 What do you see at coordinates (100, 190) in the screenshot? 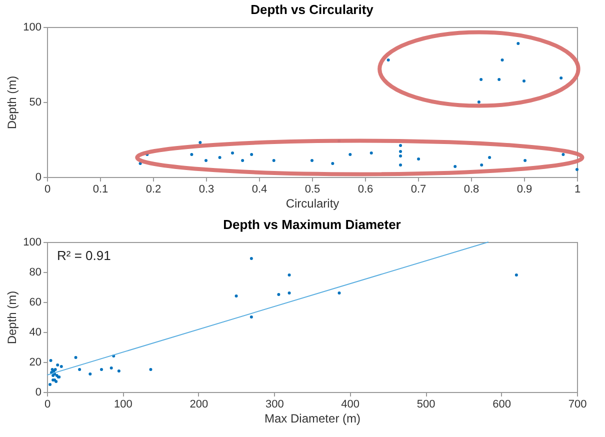
I see `x-tick-label: 0.1` at bounding box center [100, 190].